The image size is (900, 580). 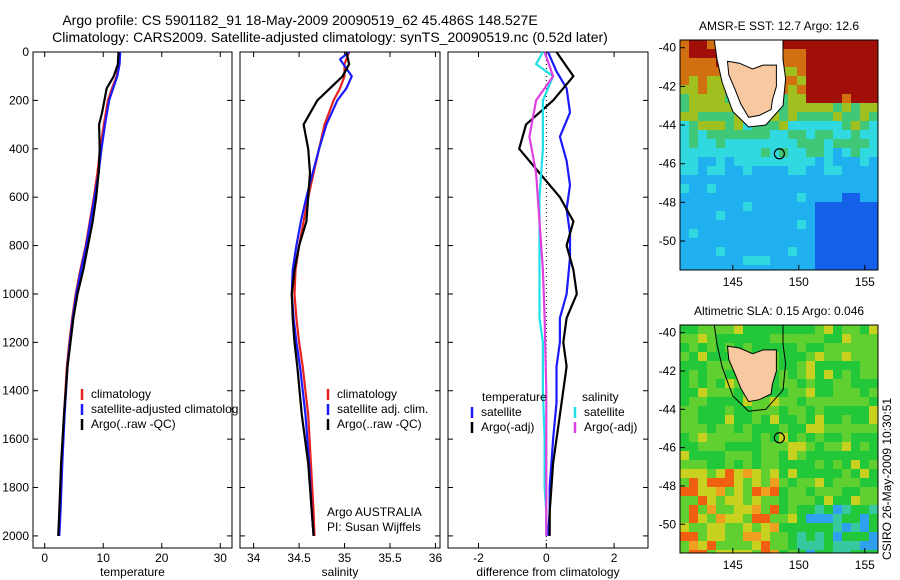 I want to click on x-tick-label: 35.5, so click(x=390, y=558).